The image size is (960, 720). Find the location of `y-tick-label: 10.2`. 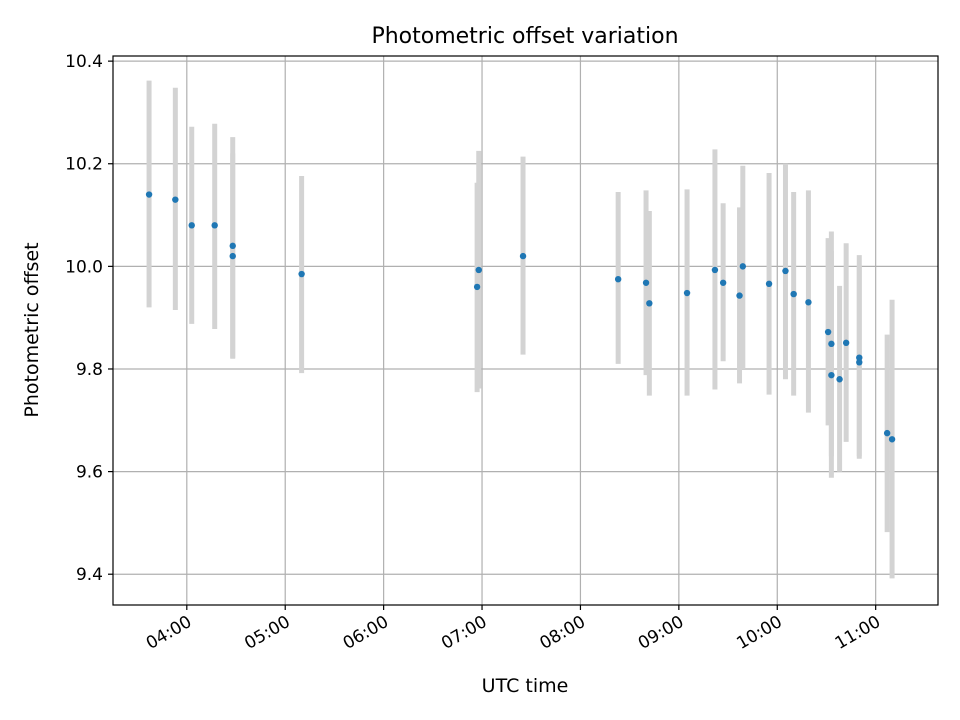

y-tick-label: 10.2 is located at coordinates (84, 165).